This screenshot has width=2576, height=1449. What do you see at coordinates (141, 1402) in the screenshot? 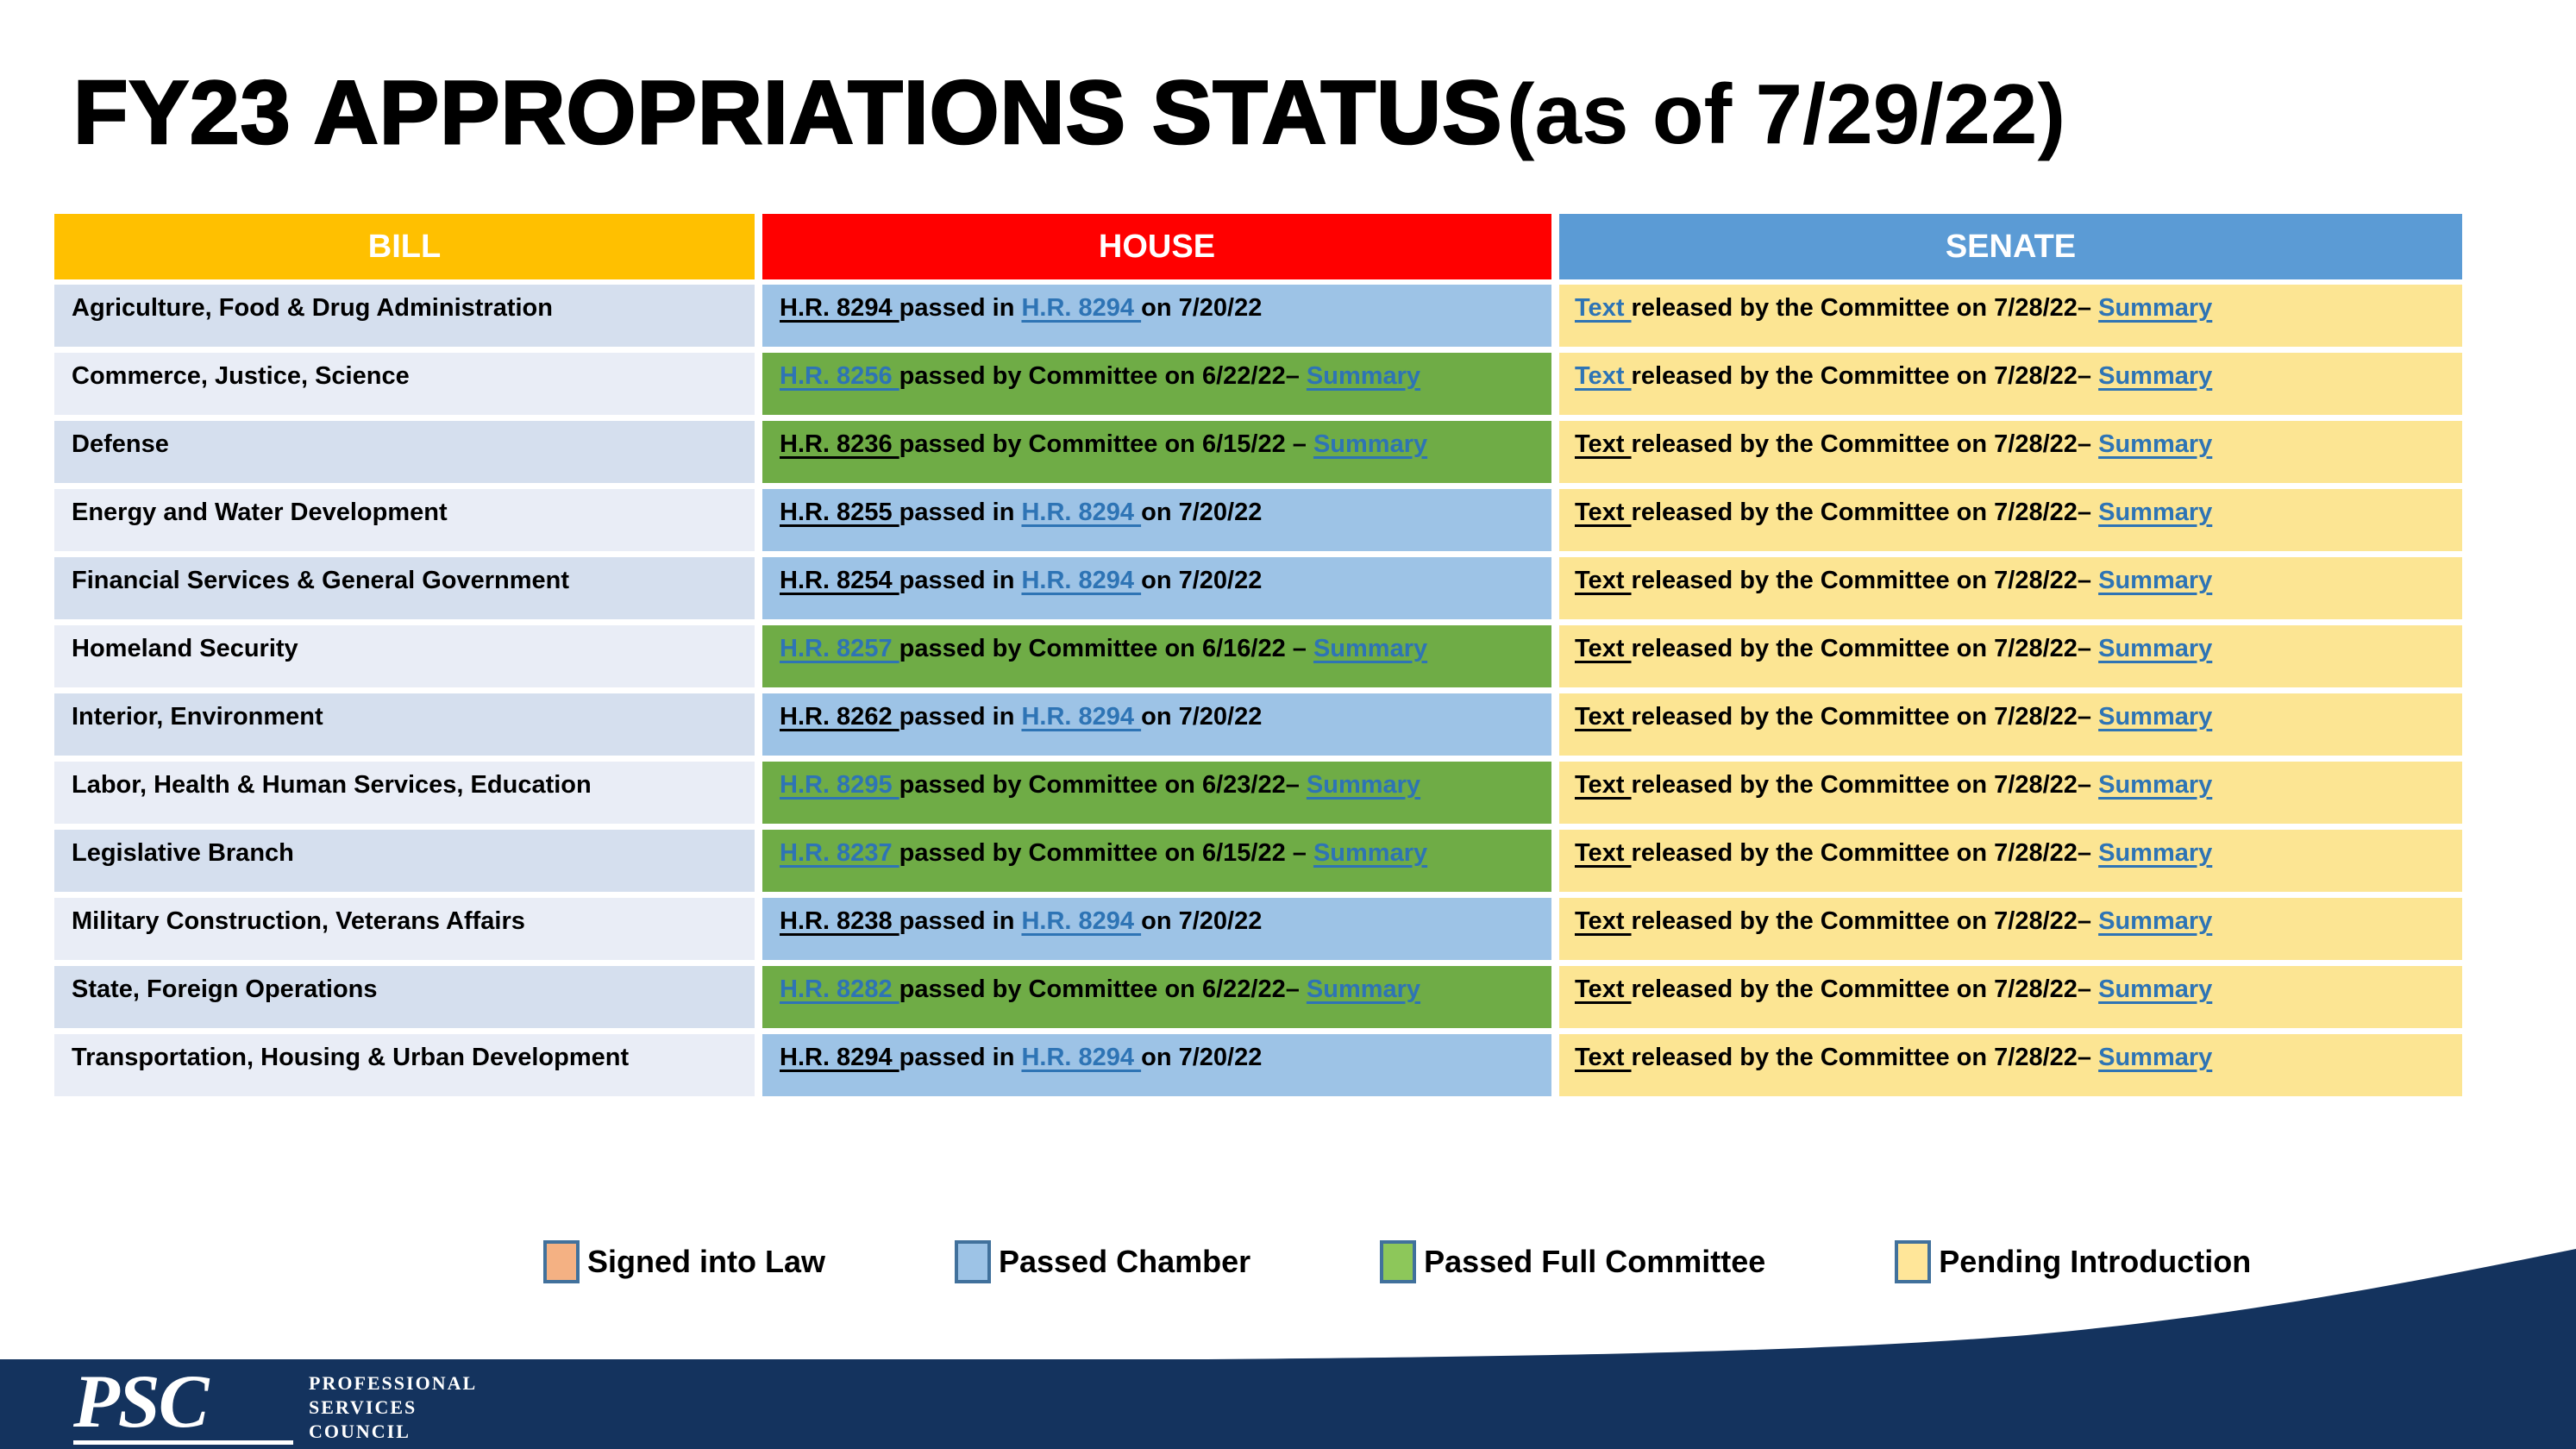
I see `psc-logo-text: PSC` at bounding box center [141, 1402].